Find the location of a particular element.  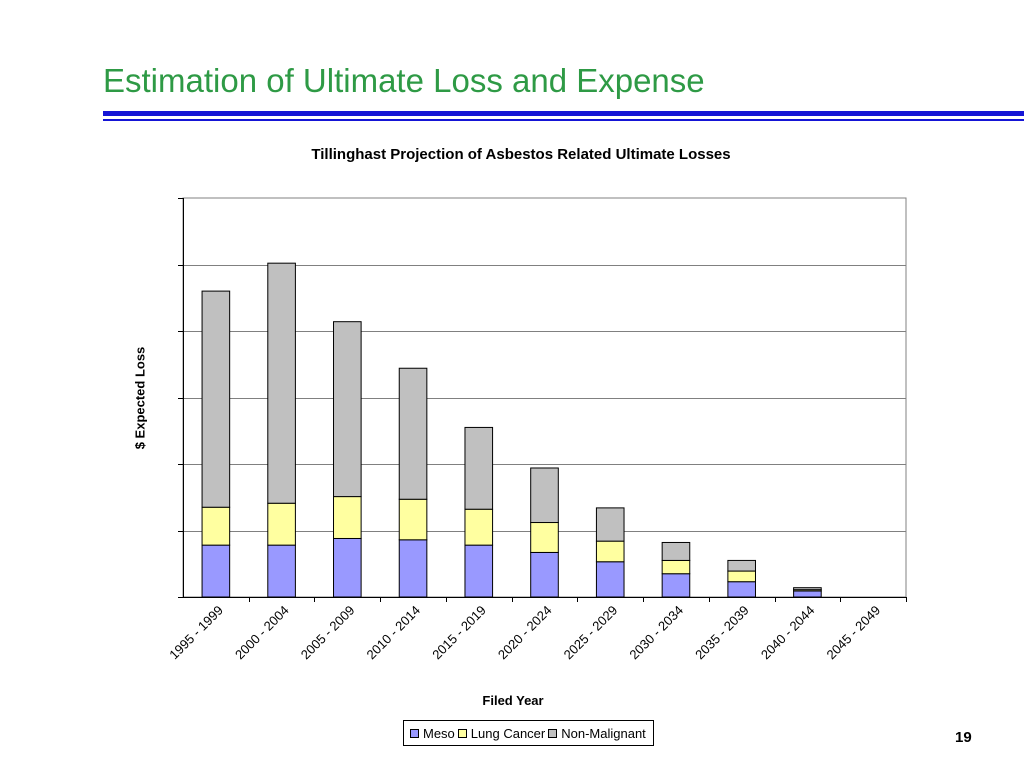

bar-lung-cancer-2035-2039 is located at coordinates (741, 576).